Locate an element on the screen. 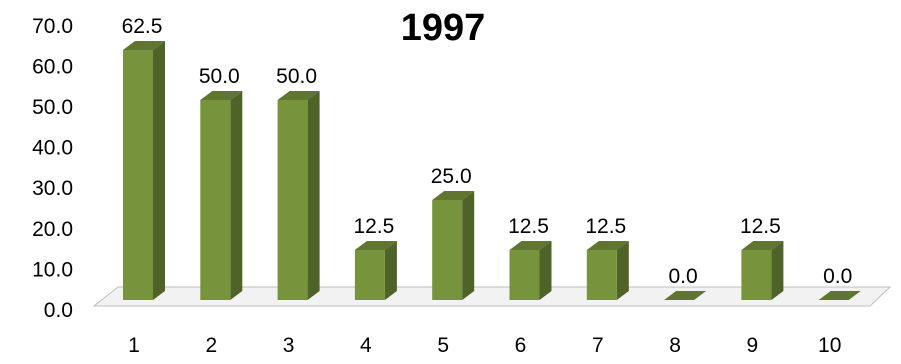 The width and height of the screenshot is (901, 364). y-tick-label: 50.0 is located at coordinates (52, 107).